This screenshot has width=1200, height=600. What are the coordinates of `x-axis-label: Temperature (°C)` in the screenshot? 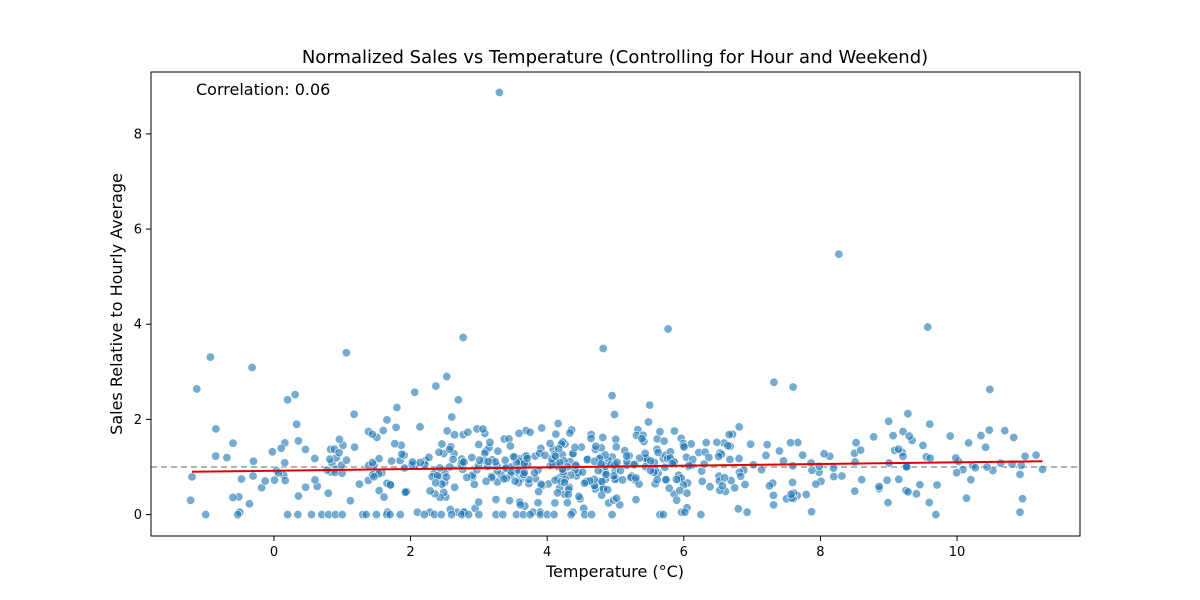 It's located at (614, 571).